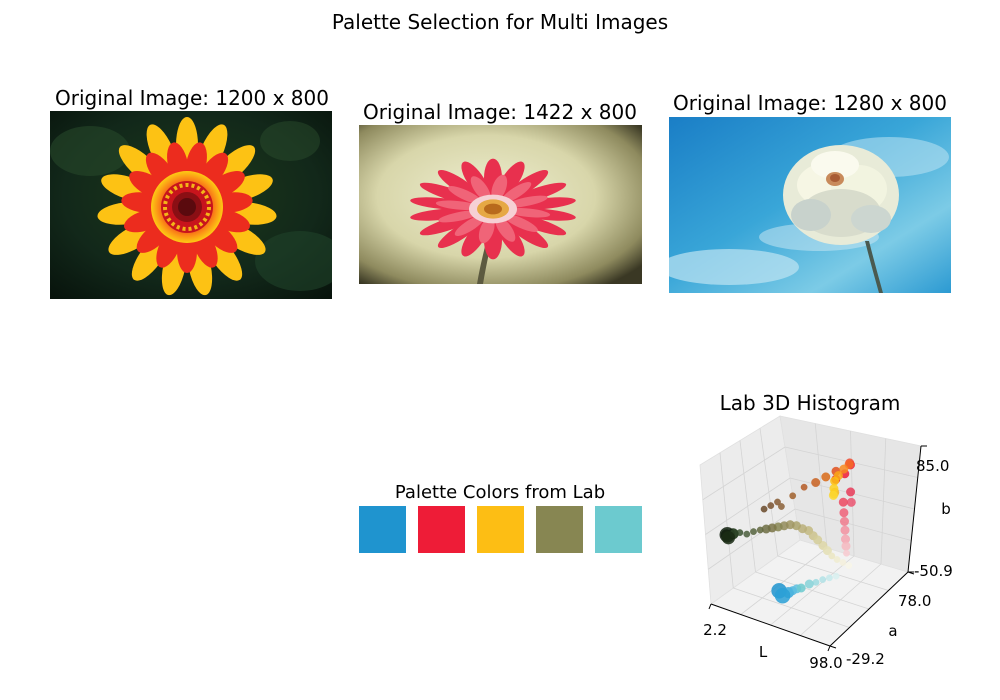 The image size is (1000, 700). I want to click on histogram-labels: 2.2 98.0 L -29.2 78.0a -50.9 85.0 b, so click(828, 564).